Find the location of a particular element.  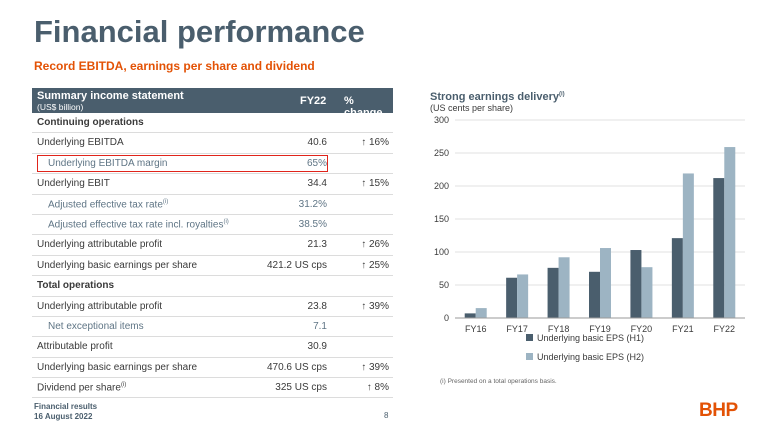

table-row: Underlying EBITDA 40.6 ↑ 16% is located at coordinates (212, 143).